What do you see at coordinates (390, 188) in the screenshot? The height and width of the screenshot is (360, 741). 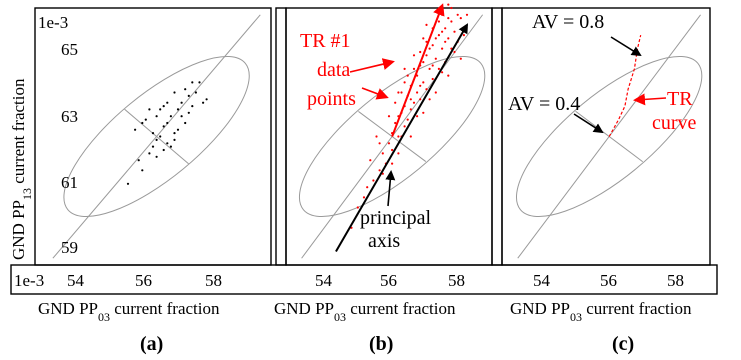 I see `principal-axis-pointer` at bounding box center [390, 188].